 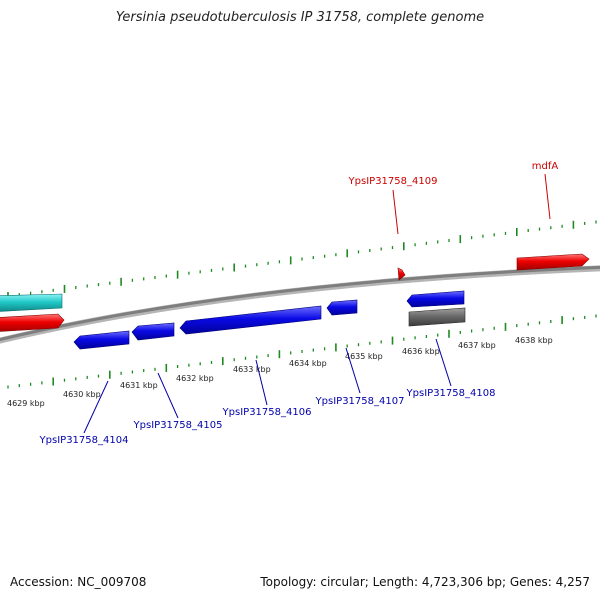 I want to click on lower-tick-track, so click(x=302, y=351).